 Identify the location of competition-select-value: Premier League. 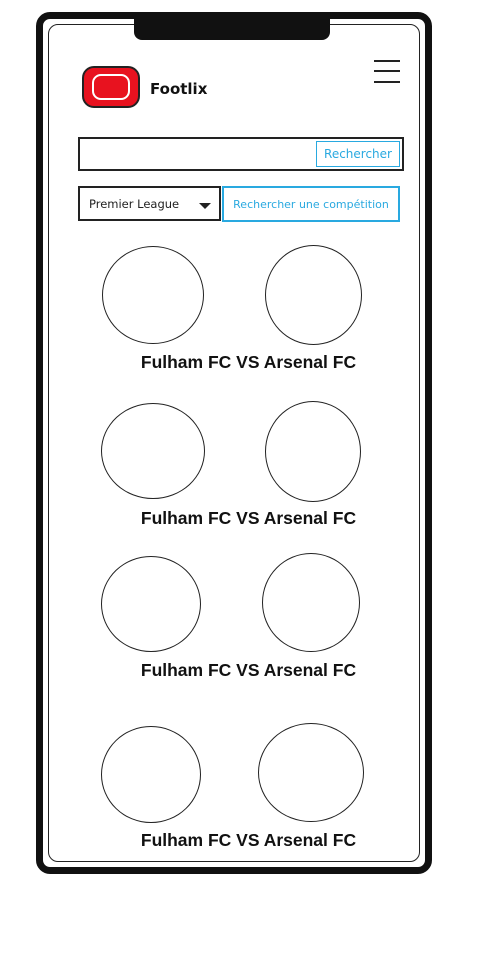
(134, 203).